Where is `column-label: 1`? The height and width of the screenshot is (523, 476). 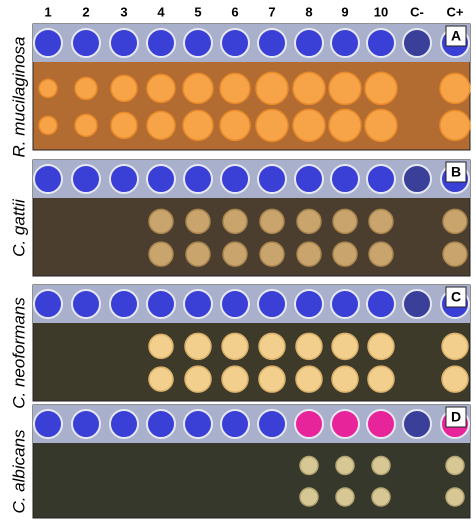 column-label: 1 is located at coordinates (47, 11).